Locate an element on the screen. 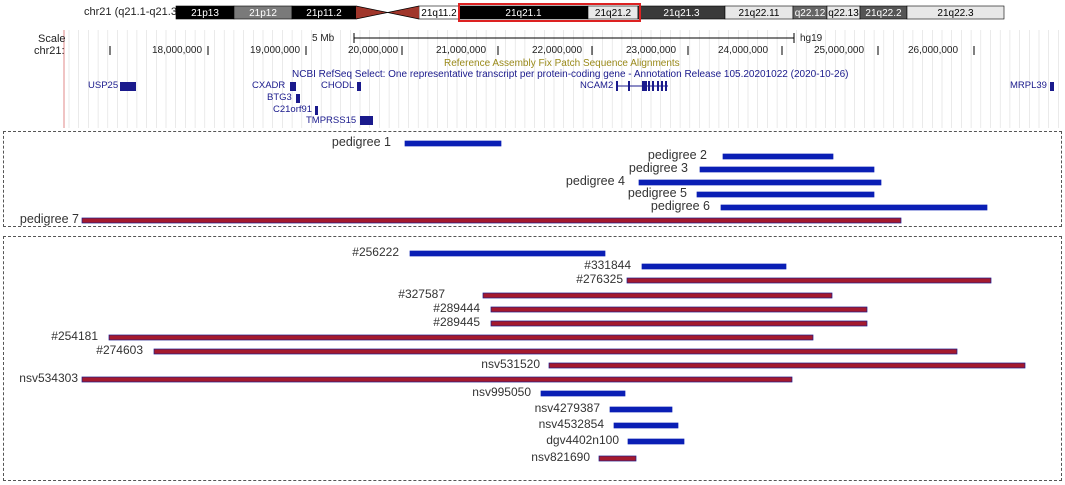  position-tick-label: 19,000,000 is located at coordinates (275, 50).